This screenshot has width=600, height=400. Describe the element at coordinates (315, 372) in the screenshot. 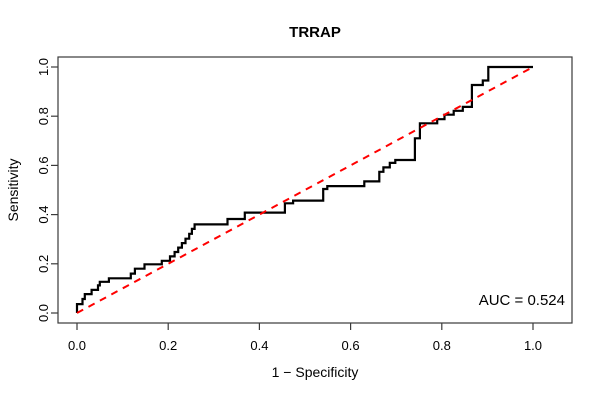

I see `x-axis-label: 1 − Specificity` at that location.